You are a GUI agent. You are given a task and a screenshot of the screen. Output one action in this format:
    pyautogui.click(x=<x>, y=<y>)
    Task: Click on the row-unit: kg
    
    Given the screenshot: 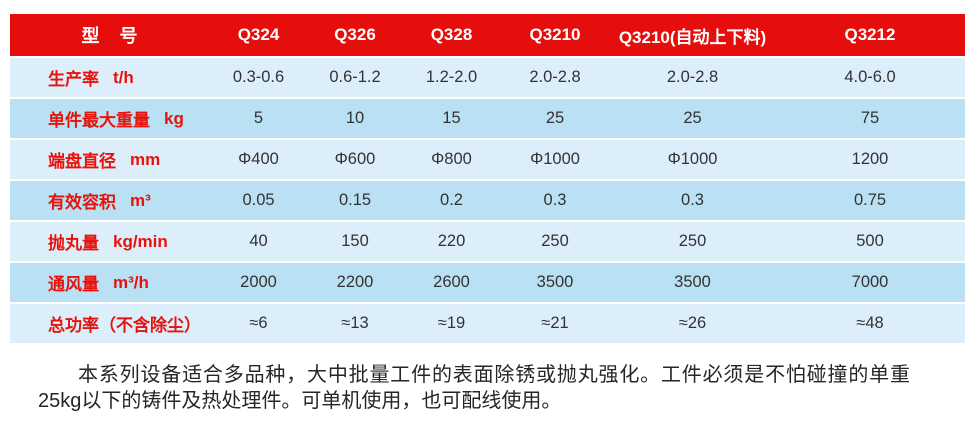 What is the action you would take?
    pyautogui.click(x=174, y=118)
    